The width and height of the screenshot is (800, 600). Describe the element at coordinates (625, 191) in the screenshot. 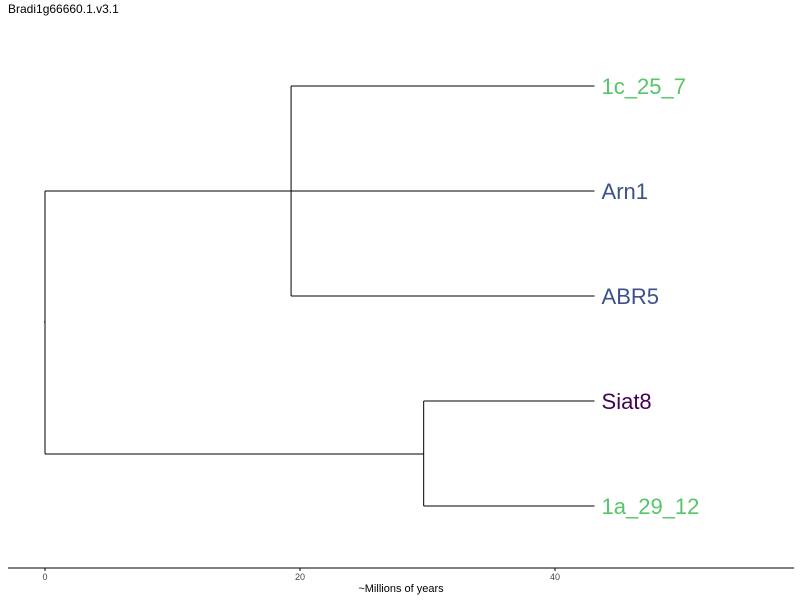

I see `tip-label-Arn1: Arn1` at that location.